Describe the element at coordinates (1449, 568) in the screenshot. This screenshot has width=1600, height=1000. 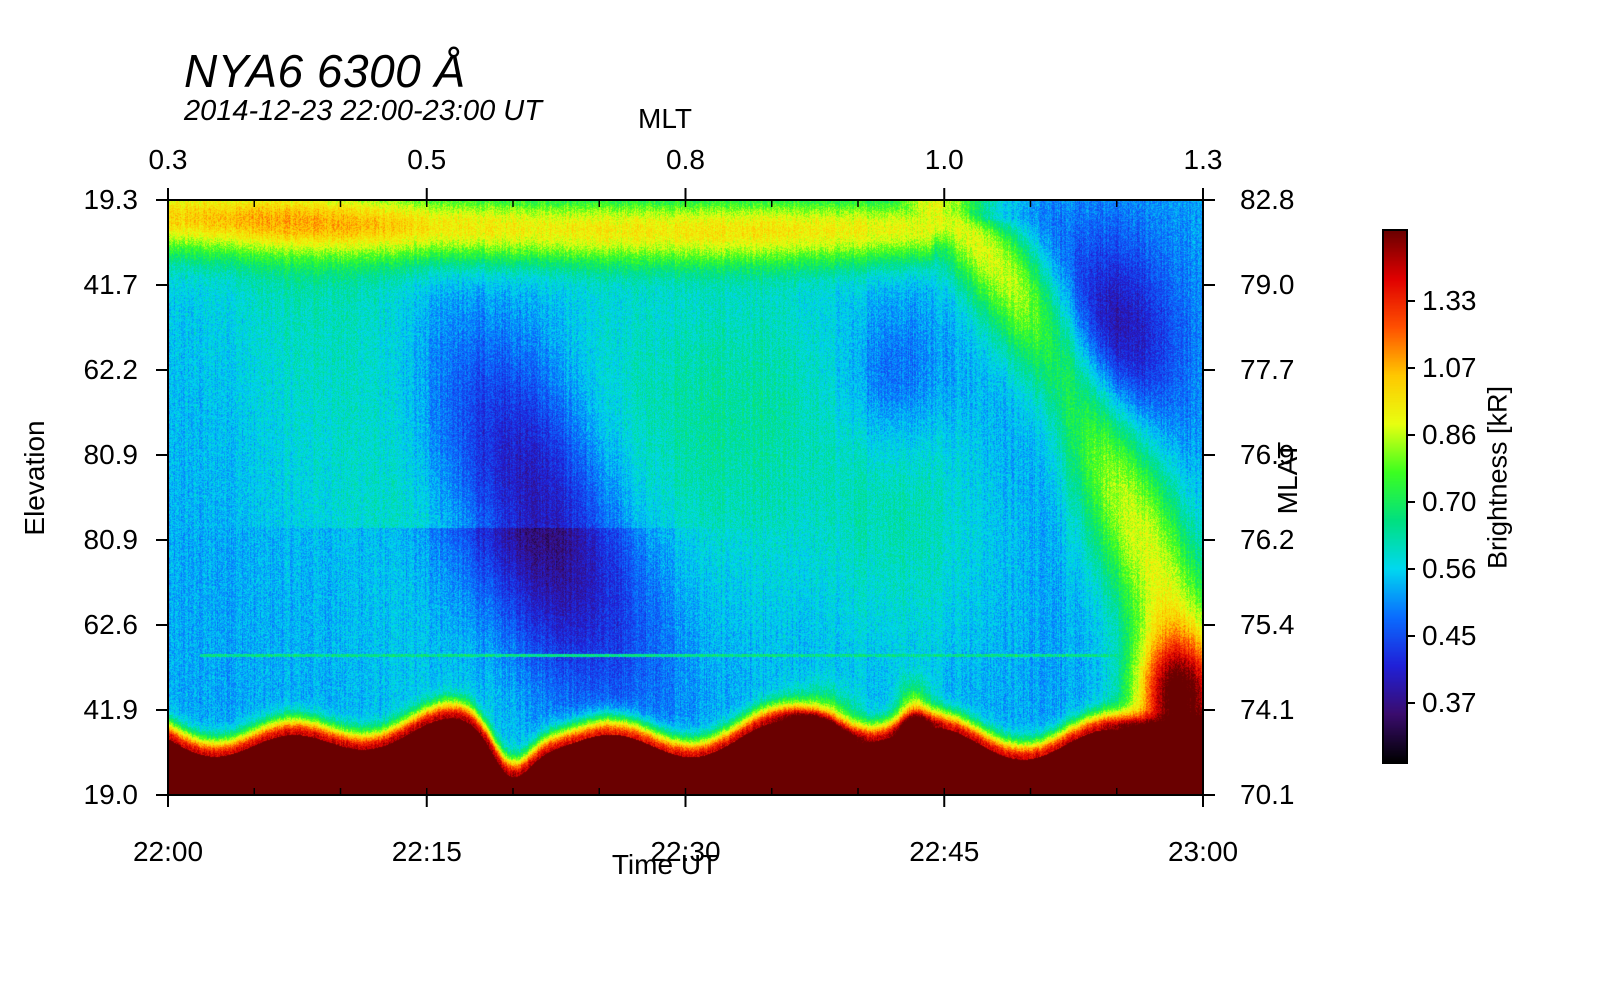
I see `colorbar-tick-label: 0.56` at that location.